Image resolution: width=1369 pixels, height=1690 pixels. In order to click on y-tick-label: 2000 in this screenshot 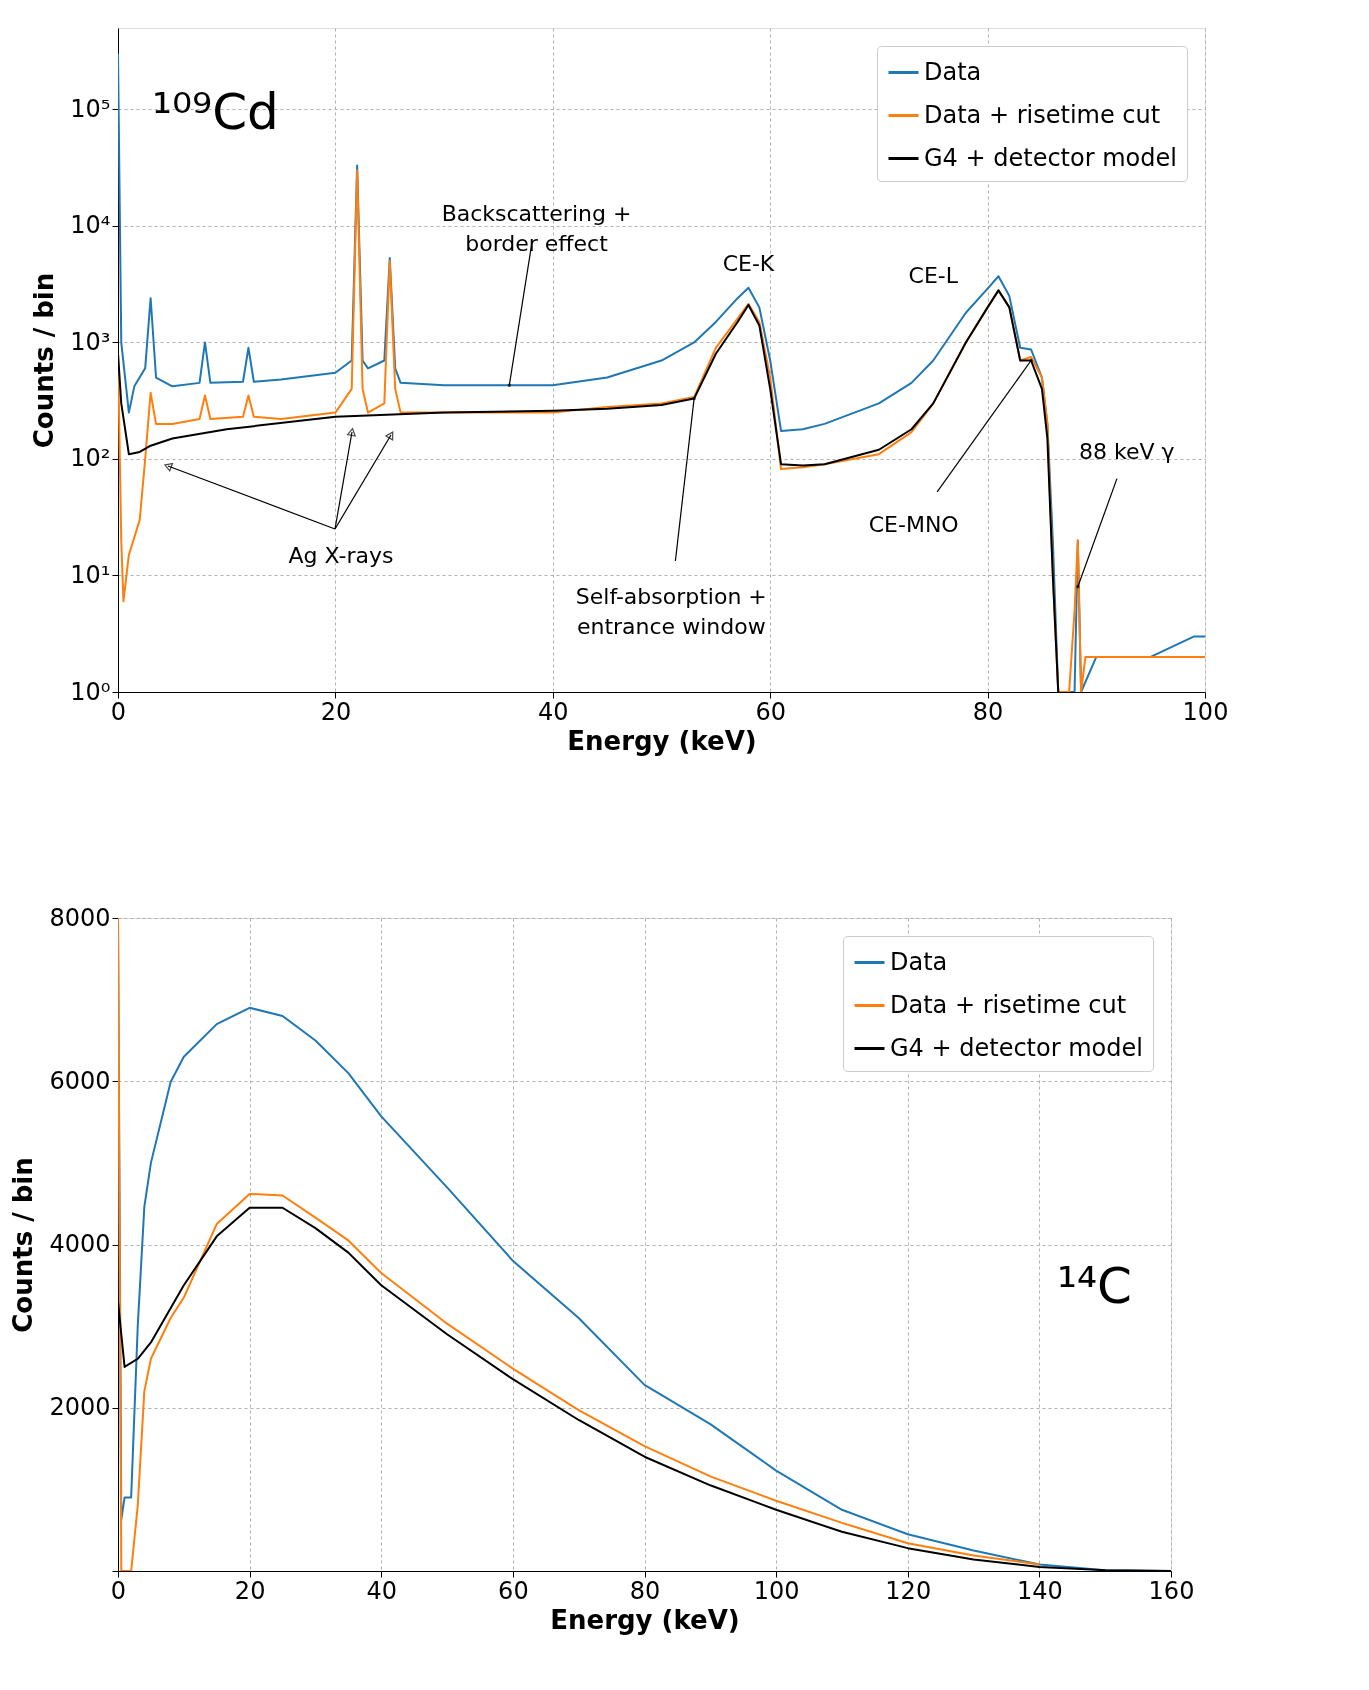, I will do `click(80, 1407)`.